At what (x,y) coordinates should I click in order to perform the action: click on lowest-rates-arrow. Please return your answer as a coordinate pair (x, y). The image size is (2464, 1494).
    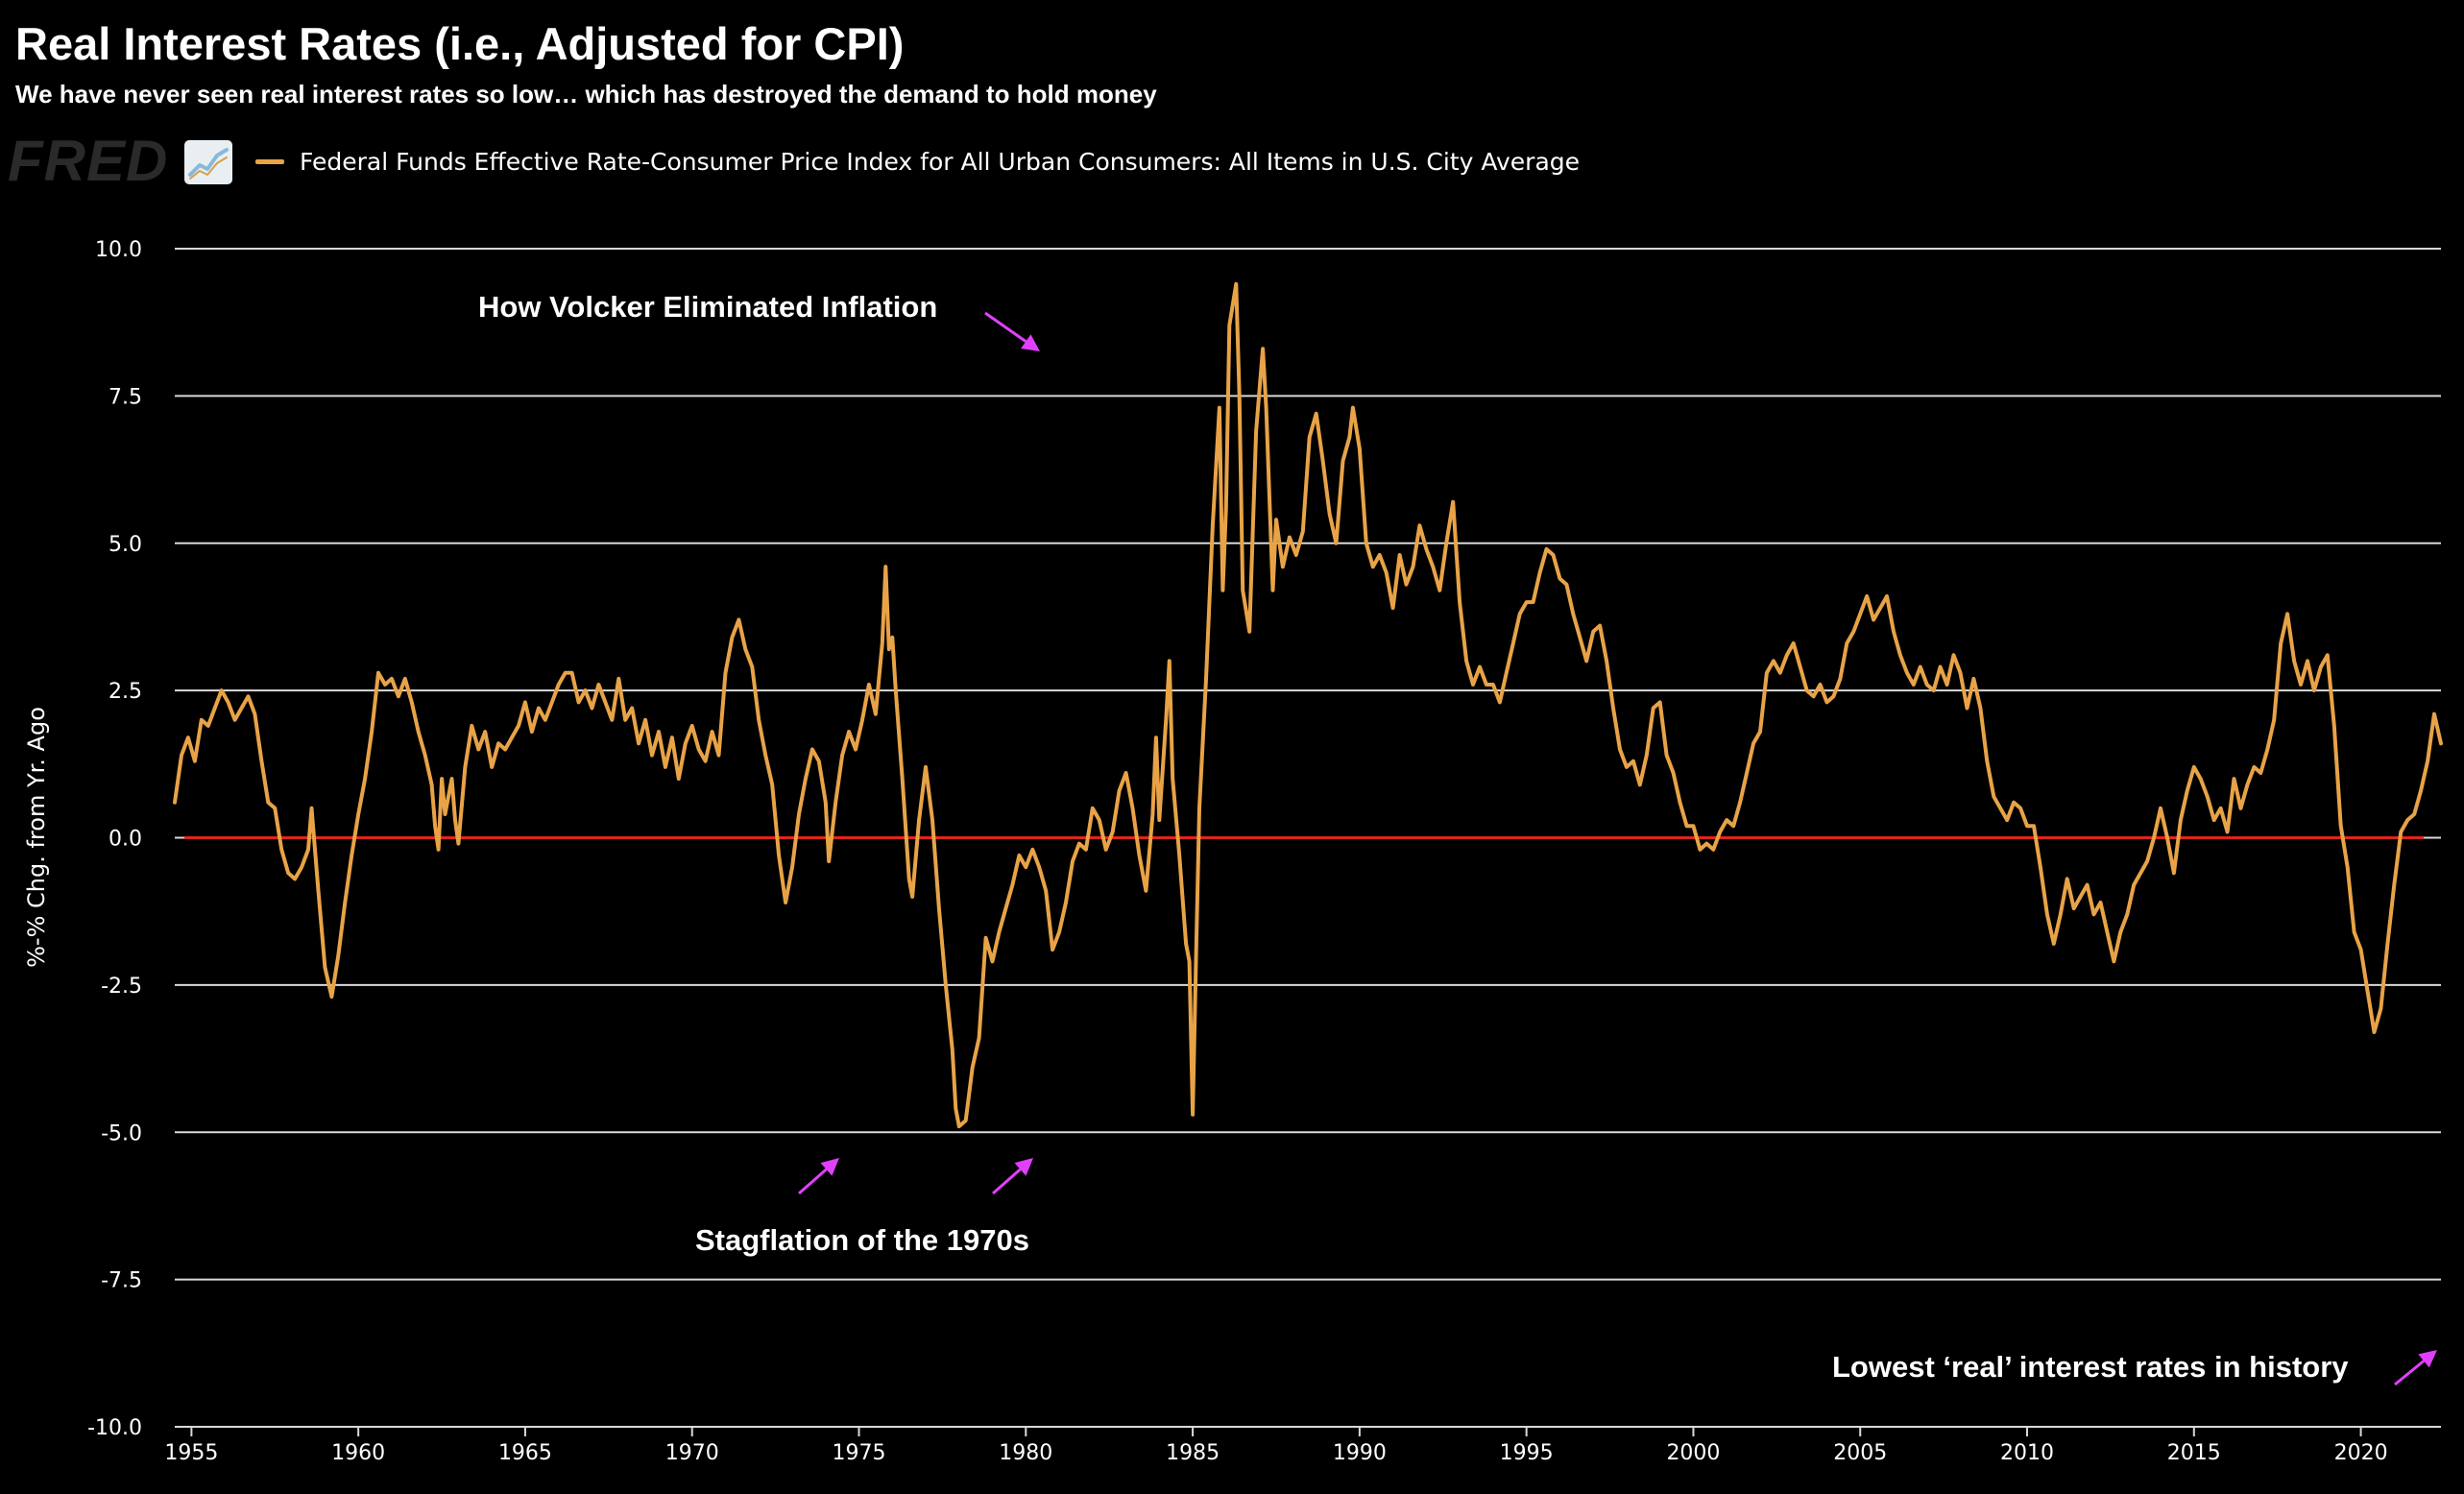
    Looking at the image, I should click on (2415, 1368).